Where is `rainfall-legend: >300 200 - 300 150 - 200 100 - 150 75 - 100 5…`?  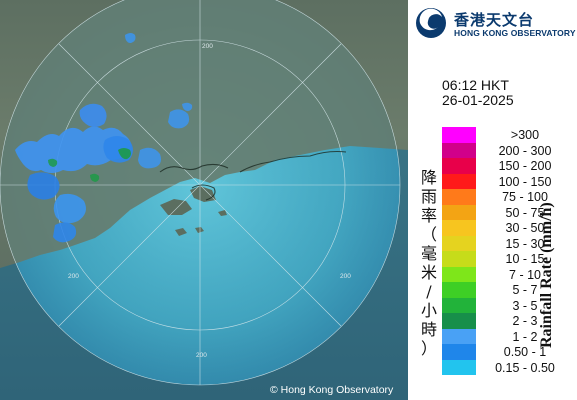
rainfall-legend: >300 200 - 300 150 - 200 100 - 150 75 - 100 5… is located at coordinates (507, 251).